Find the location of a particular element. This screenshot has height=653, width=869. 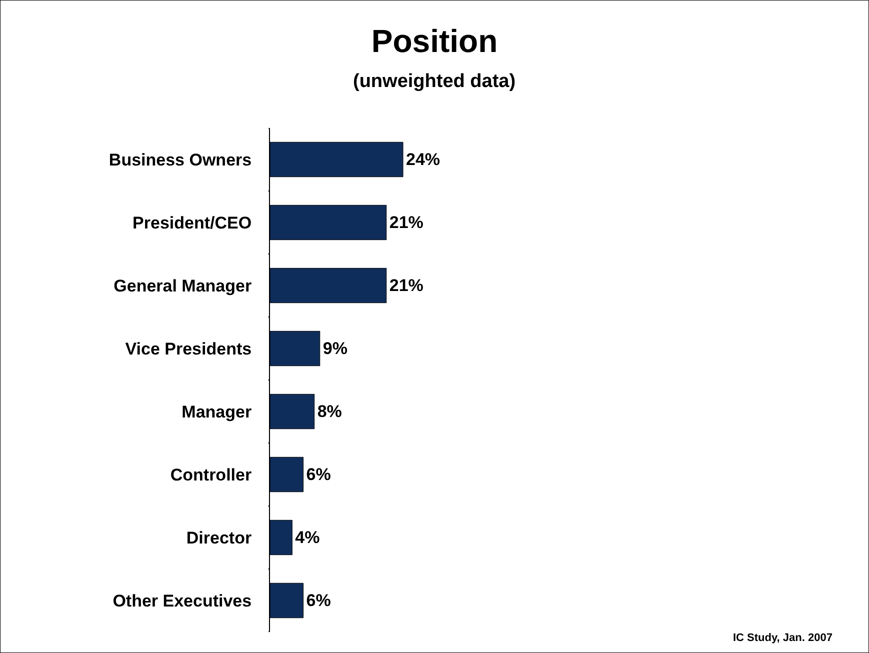

data-label: 8% is located at coordinates (329, 412).